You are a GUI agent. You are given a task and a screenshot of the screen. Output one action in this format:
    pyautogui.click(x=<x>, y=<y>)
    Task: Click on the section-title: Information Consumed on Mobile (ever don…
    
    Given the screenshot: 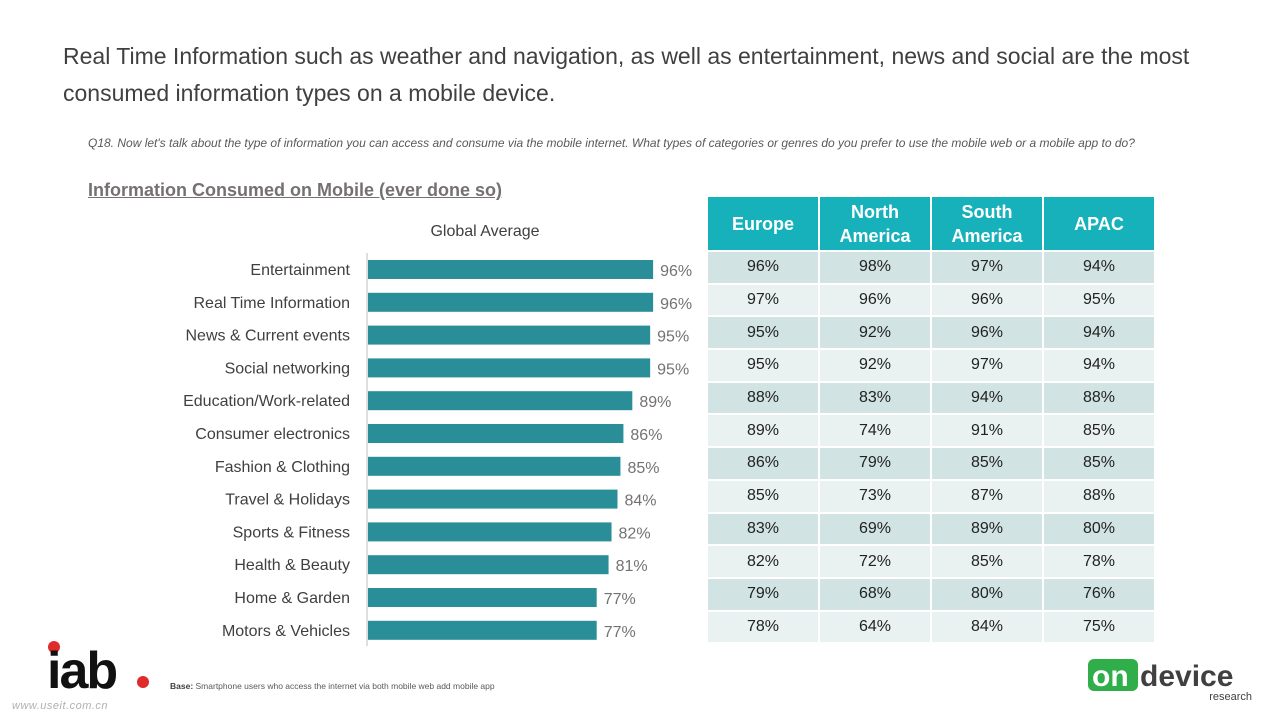 What is the action you would take?
    pyautogui.click(x=295, y=190)
    